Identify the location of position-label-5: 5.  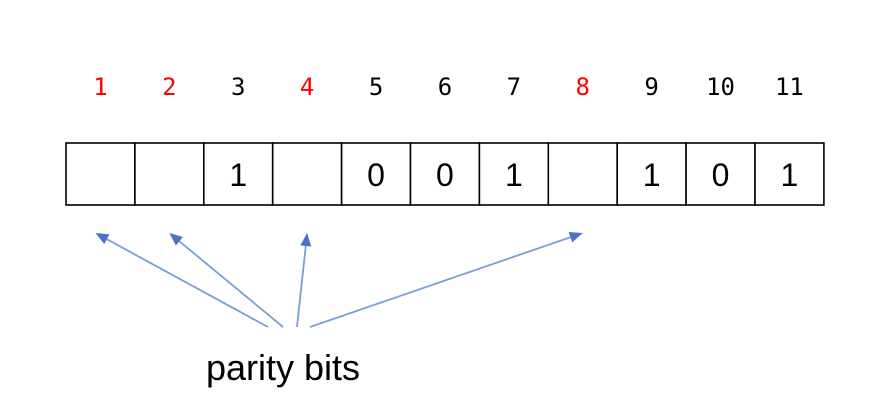
(376, 87).